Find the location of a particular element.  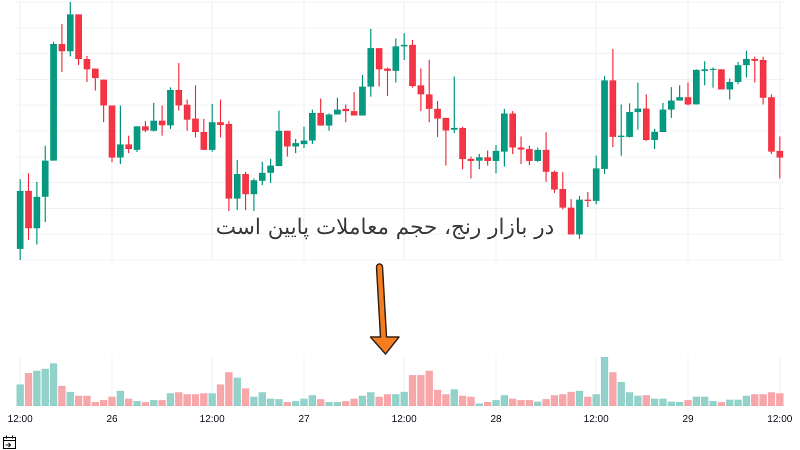

annotation: در بازار رنج، حجم معاملات پایین است is located at coordinates (385, 227).